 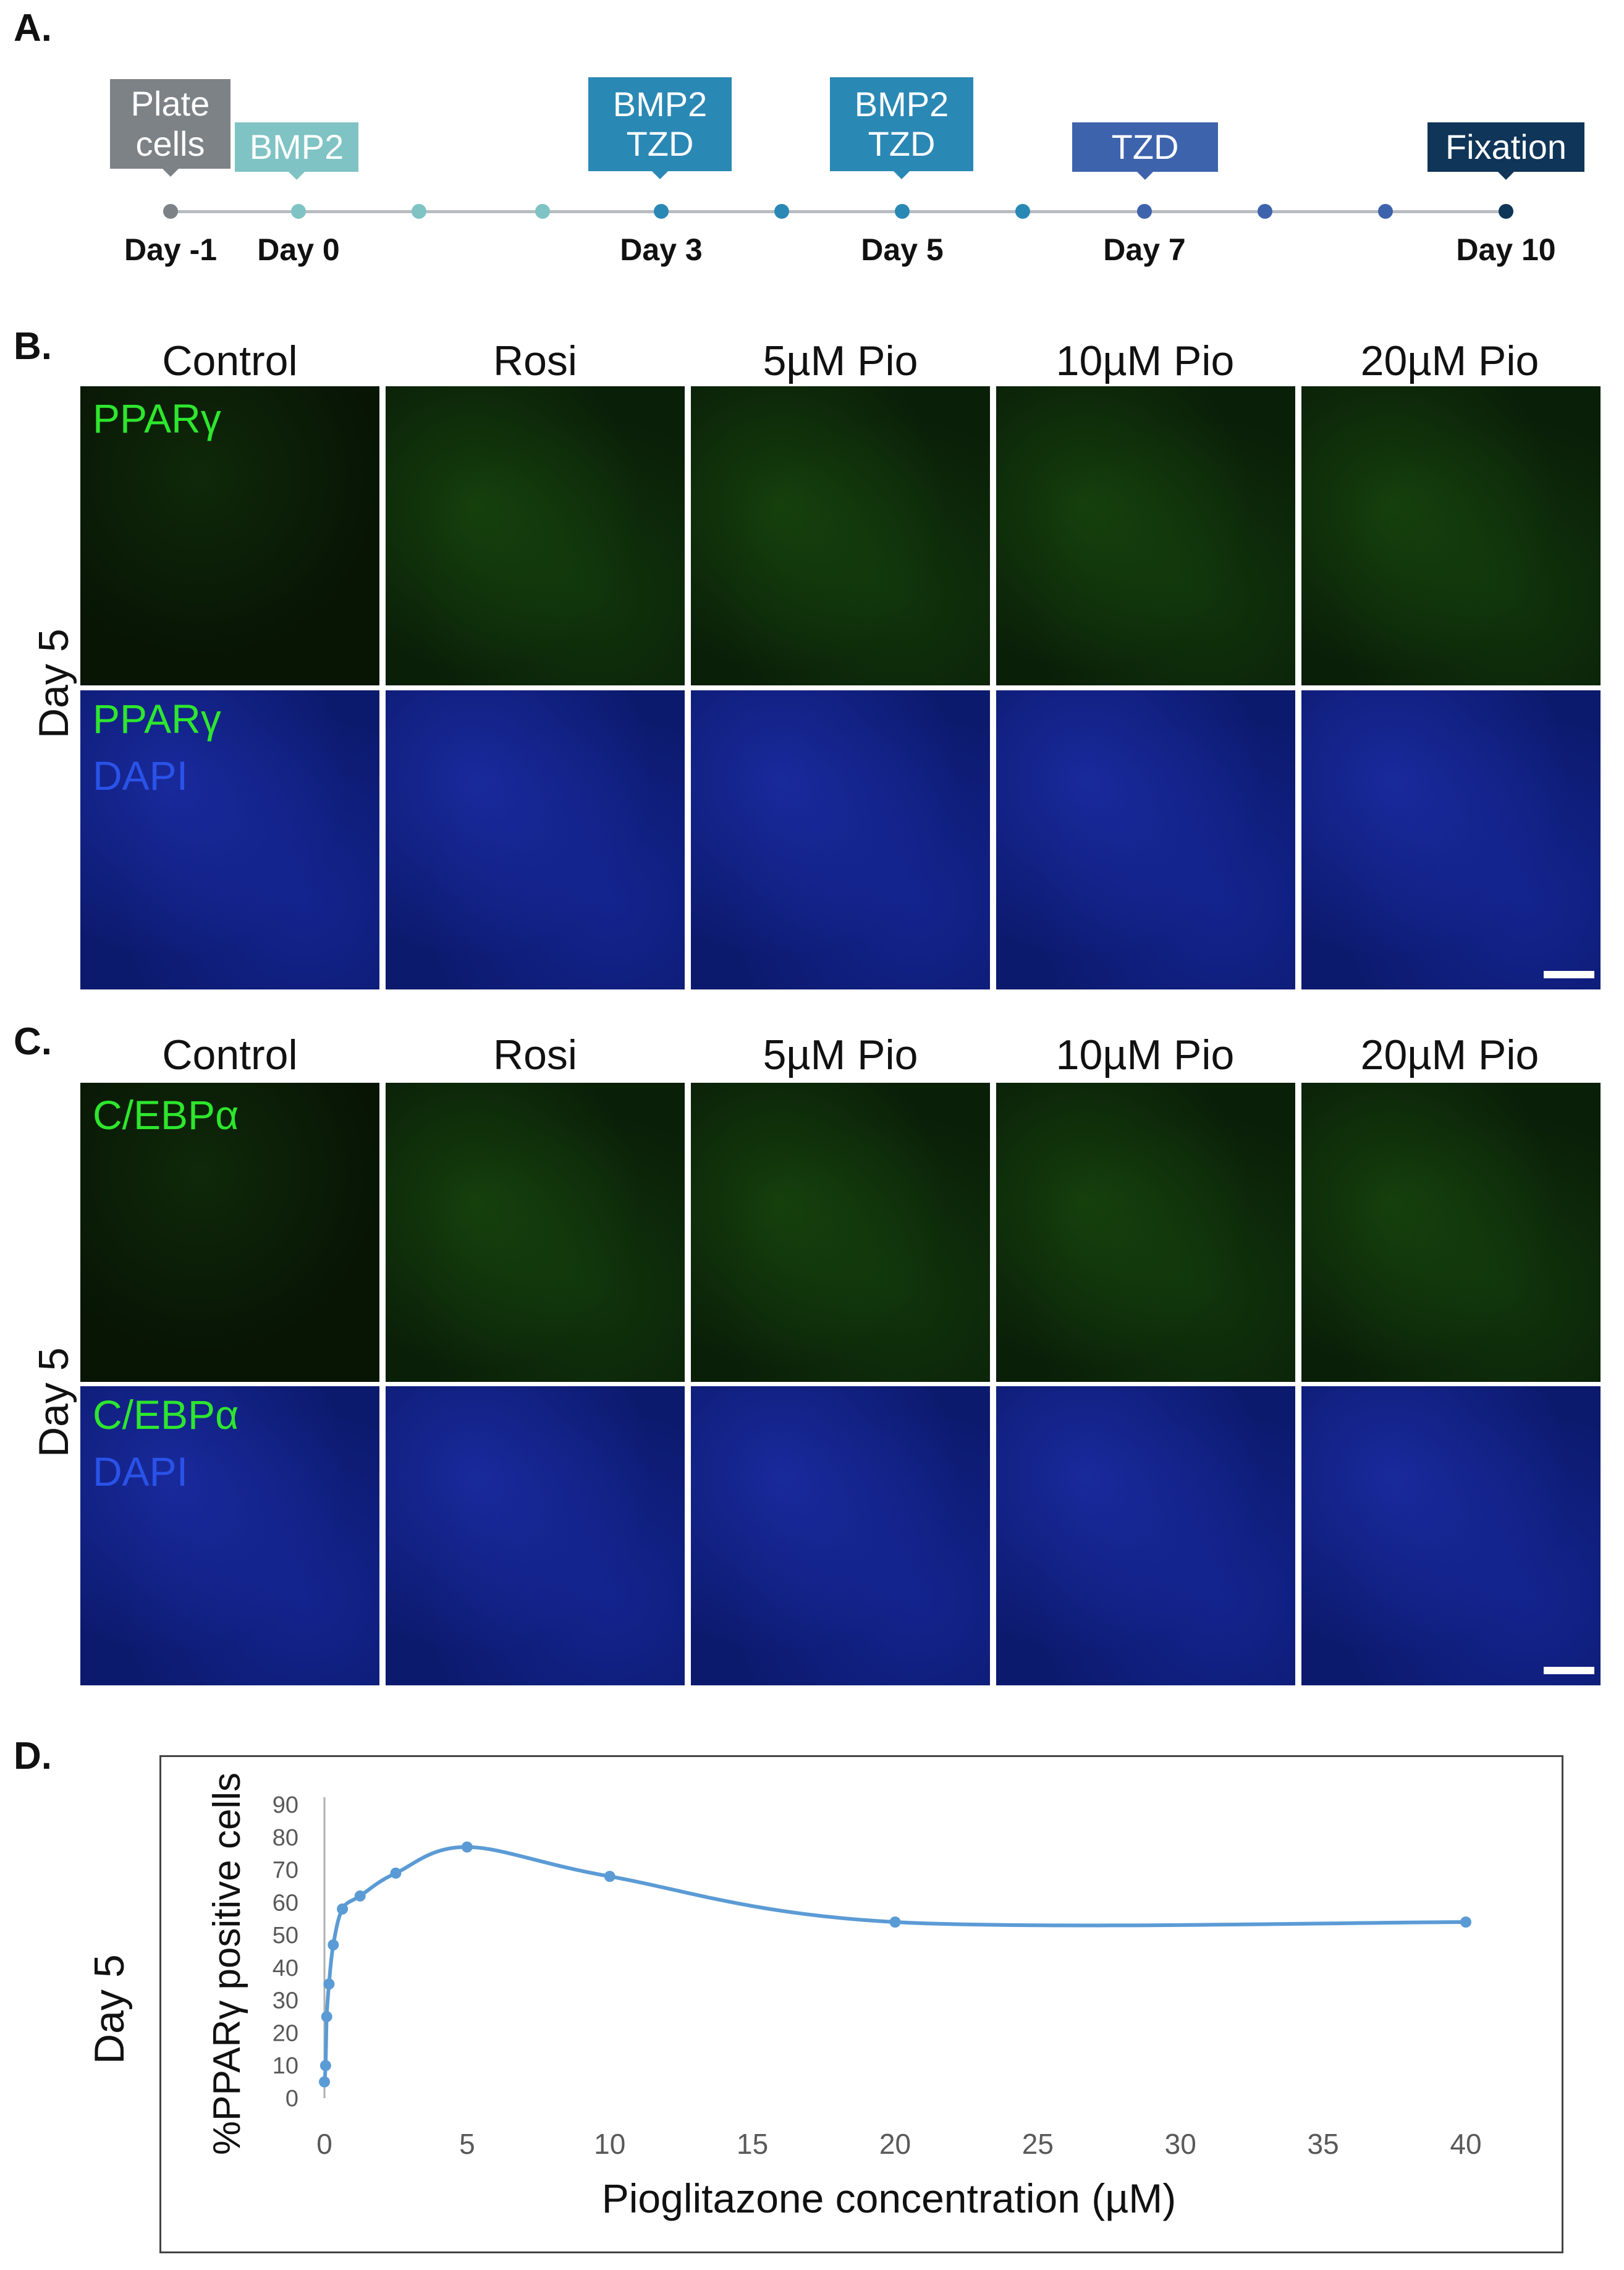 What do you see at coordinates (285, 2066) in the screenshot?
I see `y-tick-label: 10` at bounding box center [285, 2066].